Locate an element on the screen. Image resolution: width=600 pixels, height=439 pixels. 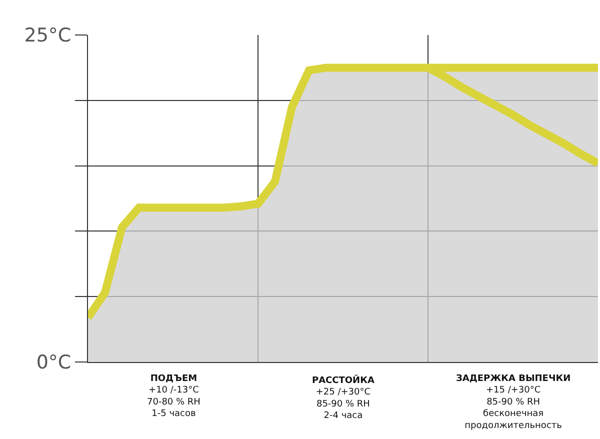
text: ПОДЪЕМ +10 /-13°C 70-80 % RH 1-5 часов is located at coordinates (173, 397).